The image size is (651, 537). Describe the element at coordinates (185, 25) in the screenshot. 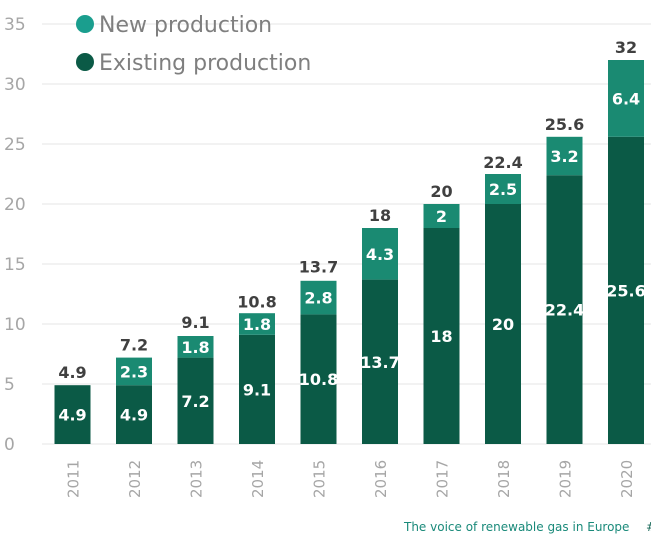

I see `legend-label-new: New production` at that location.